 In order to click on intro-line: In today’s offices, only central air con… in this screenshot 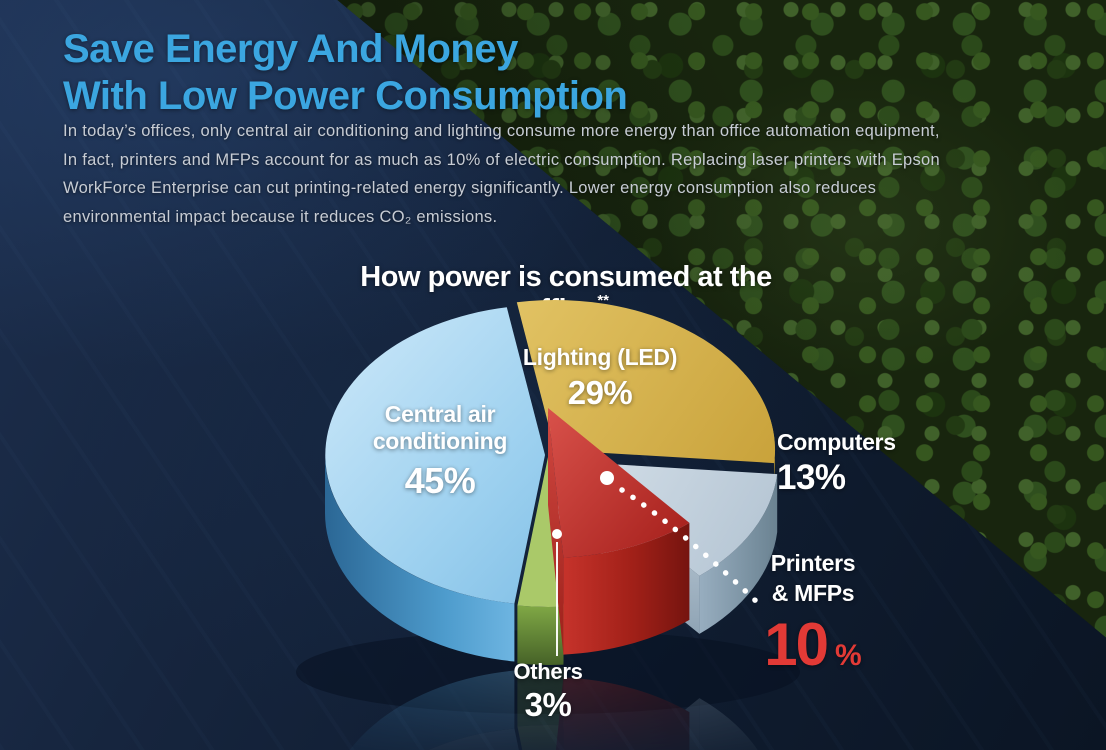, I will do `click(501, 131)`.